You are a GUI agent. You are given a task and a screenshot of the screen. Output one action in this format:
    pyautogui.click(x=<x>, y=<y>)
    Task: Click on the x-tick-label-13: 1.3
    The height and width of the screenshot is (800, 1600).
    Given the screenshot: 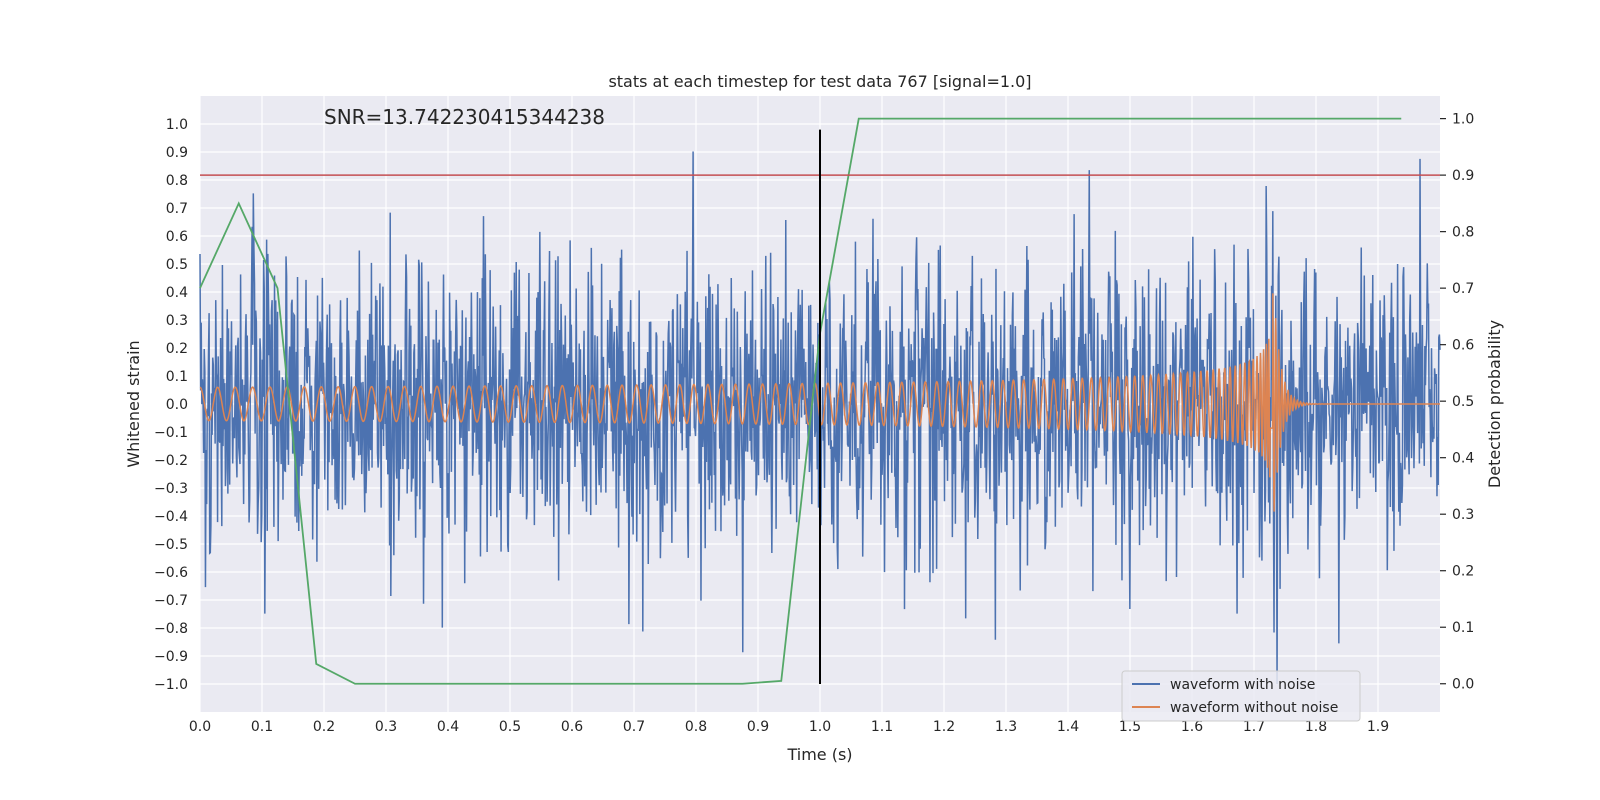 What is the action you would take?
    pyautogui.click(x=1006, y=727)
    